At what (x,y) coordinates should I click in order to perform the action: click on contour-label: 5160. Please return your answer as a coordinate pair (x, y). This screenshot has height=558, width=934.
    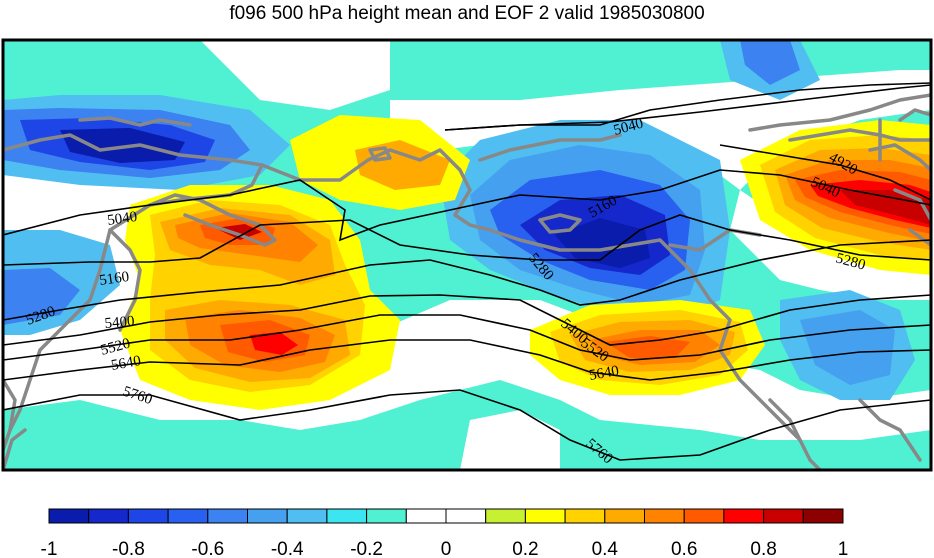
    Looking at the image, I should click on (114, 279).